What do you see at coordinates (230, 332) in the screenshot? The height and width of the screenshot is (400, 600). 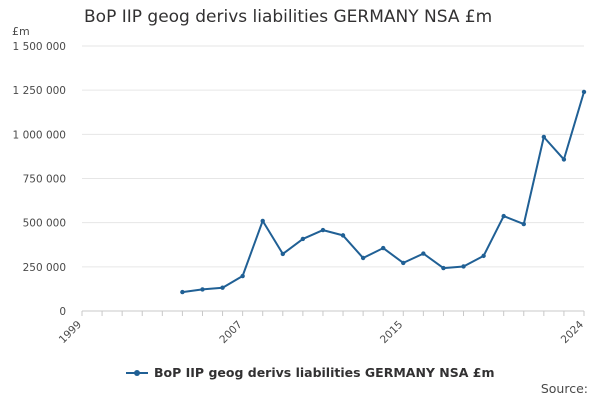 I see `x-tick-label: 2007` at bounding box center [230, 332].